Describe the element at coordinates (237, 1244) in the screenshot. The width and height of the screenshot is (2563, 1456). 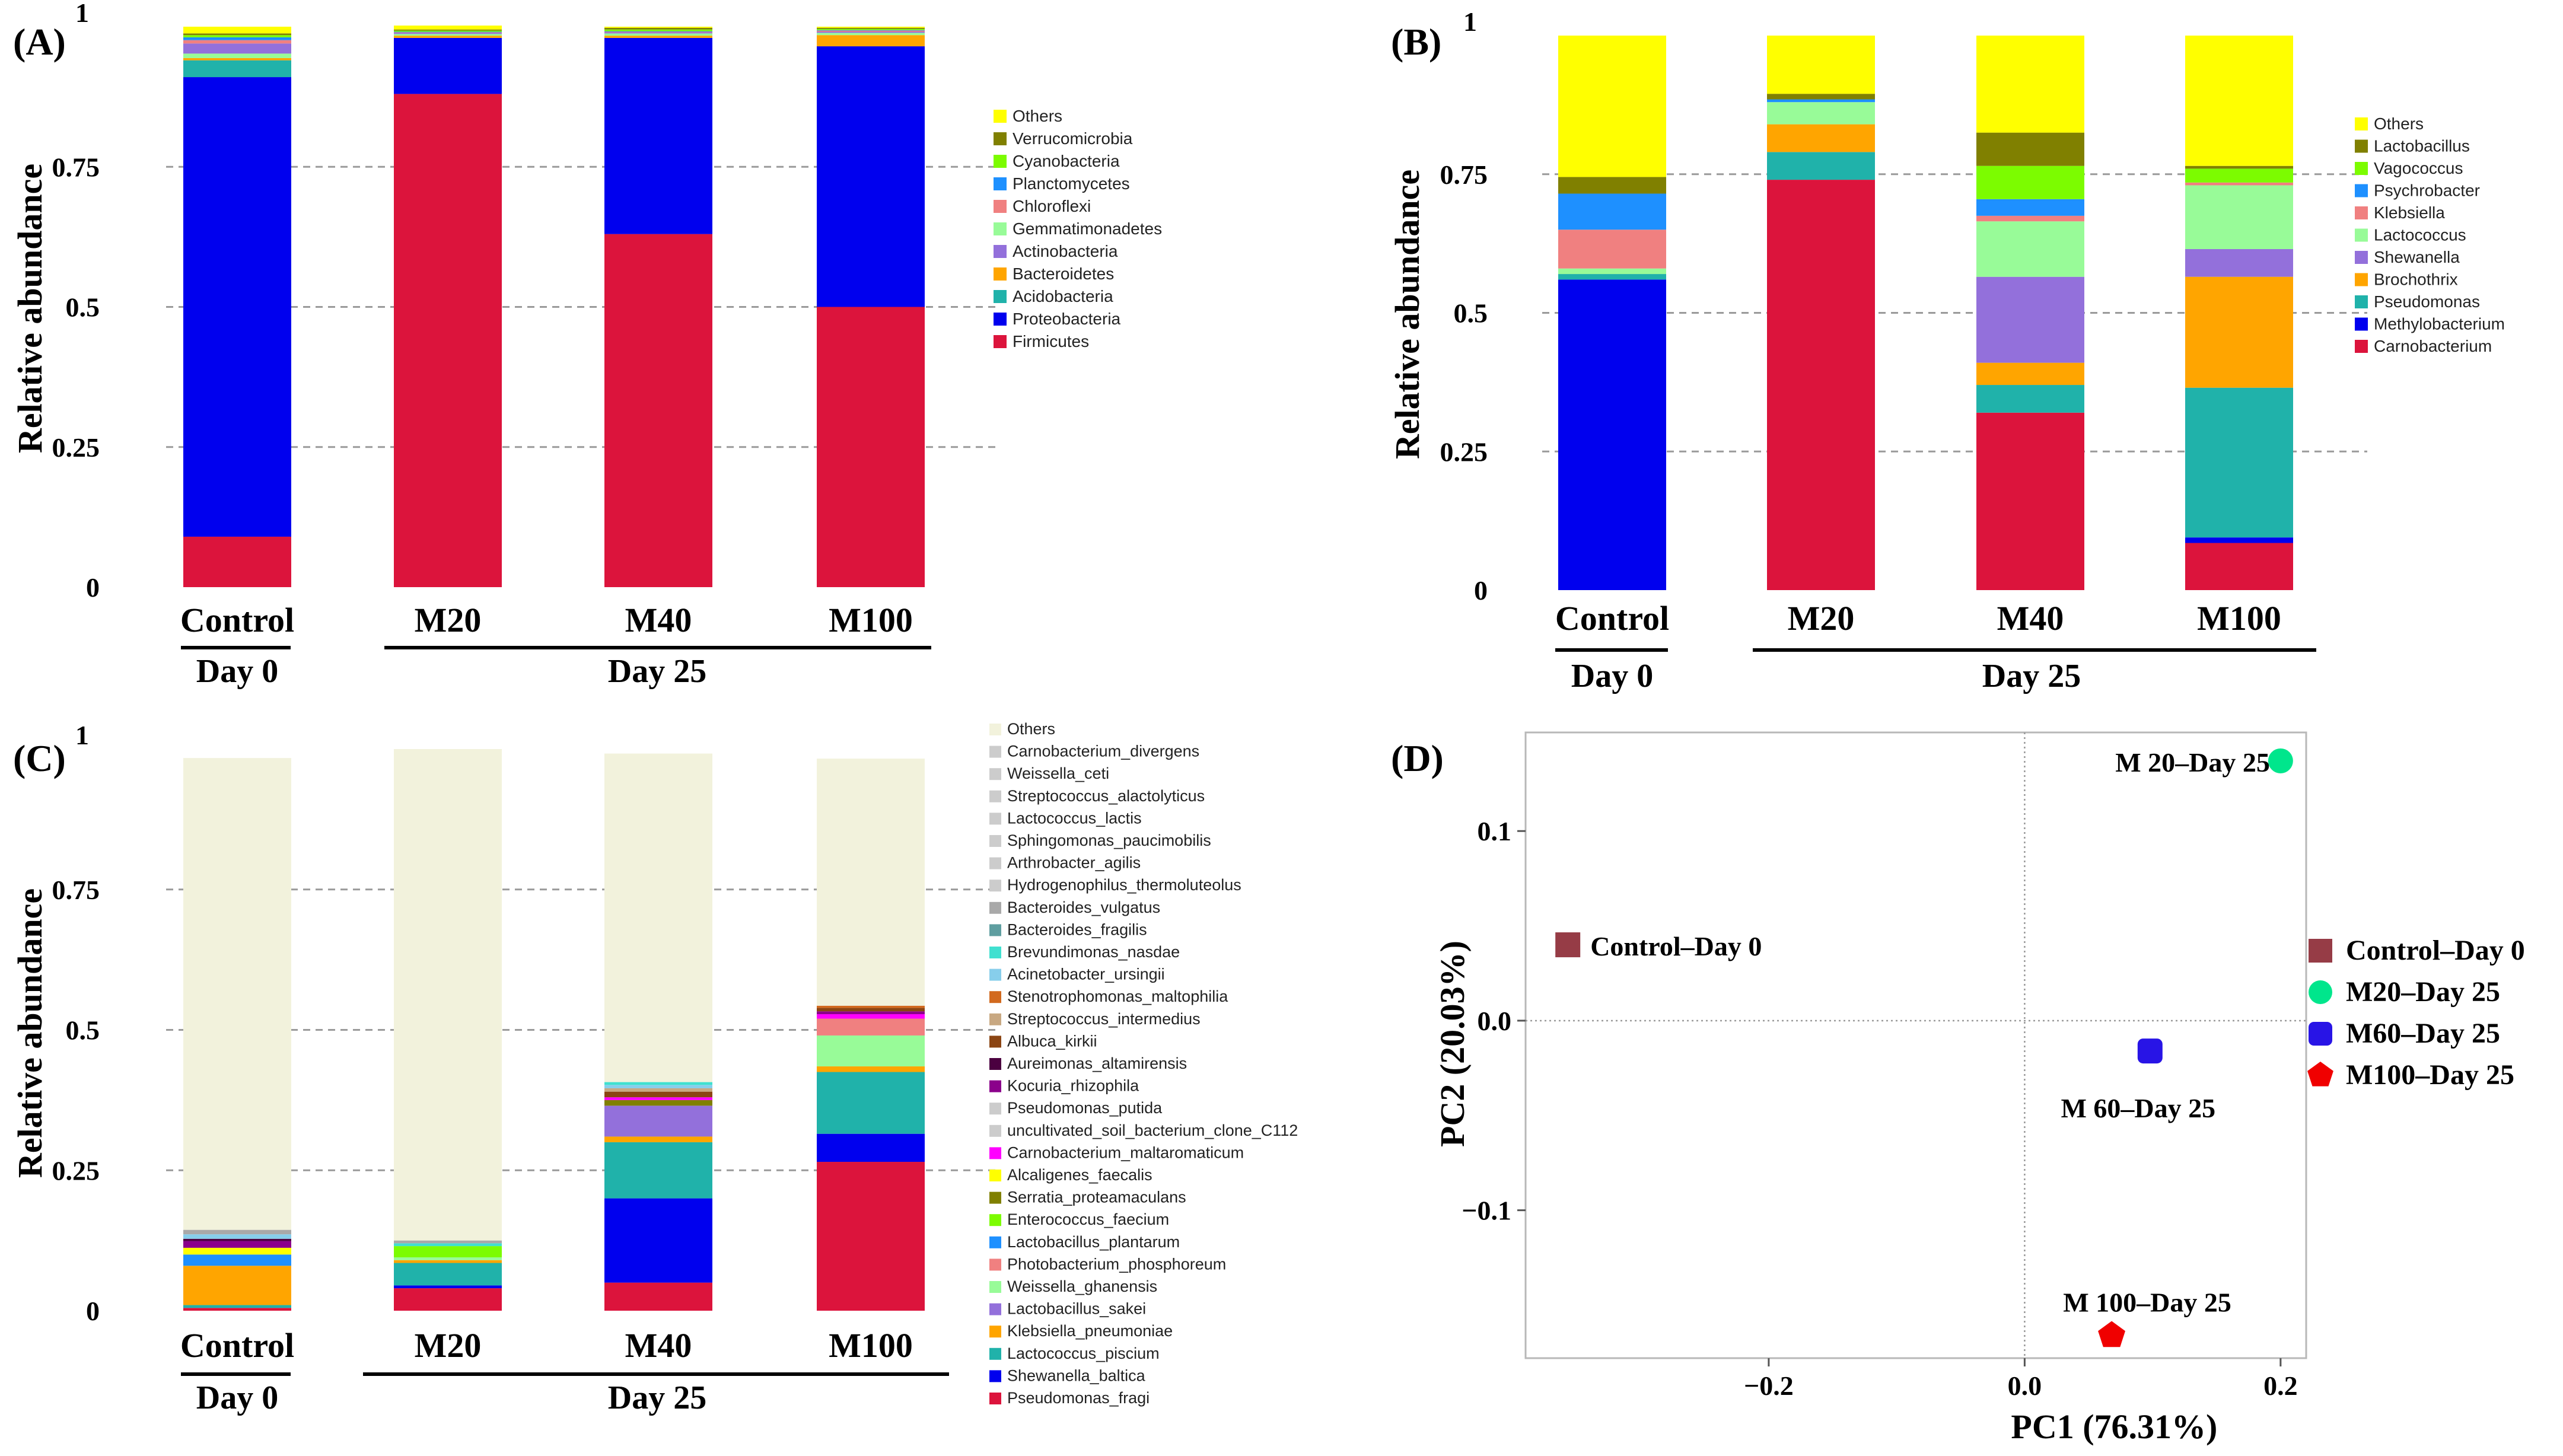
I see `bar-segment-kocuria-rhizophila` at that location.